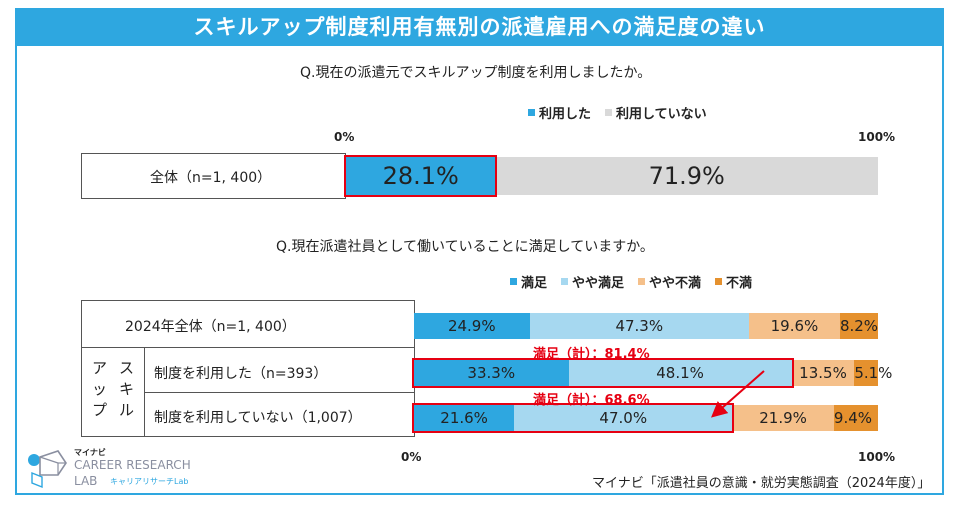 The height and width of the screenshot is (516, 959). I want to click on axis-start-q2: 0%, so click(411, 457).